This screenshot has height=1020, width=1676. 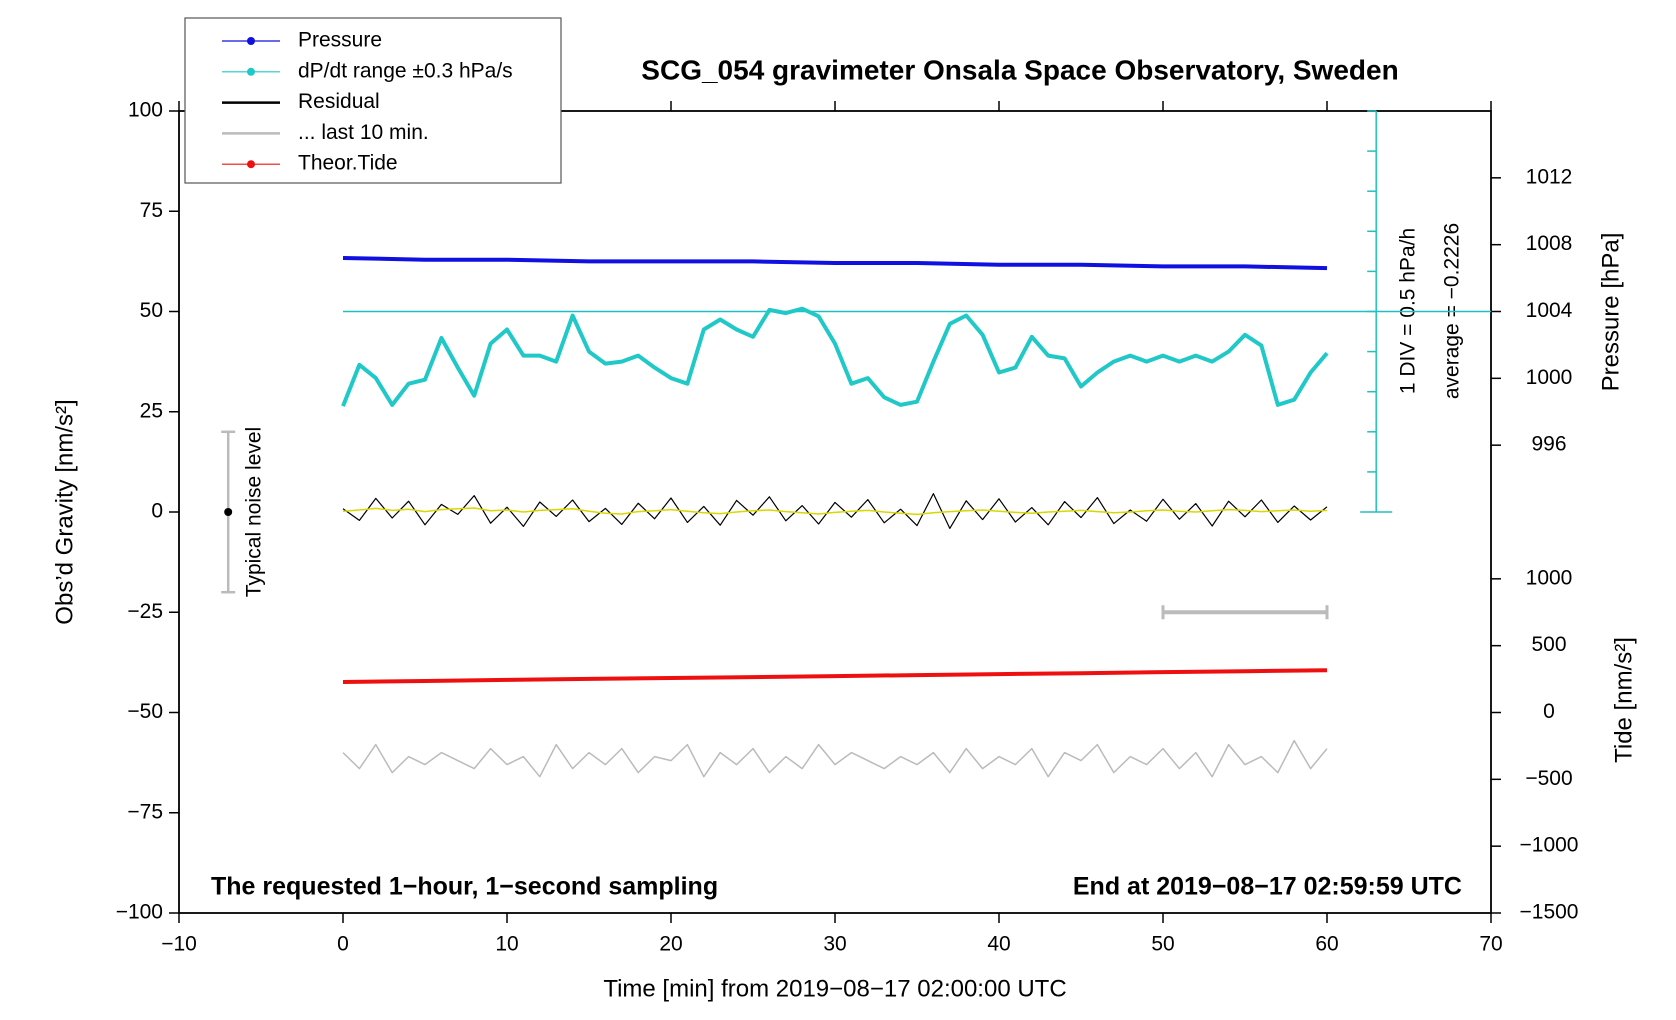 What do you see at coordinates (834, 944) in the screenshot?
I see `x-tick-label: 30` at bounding box center [834, 944].